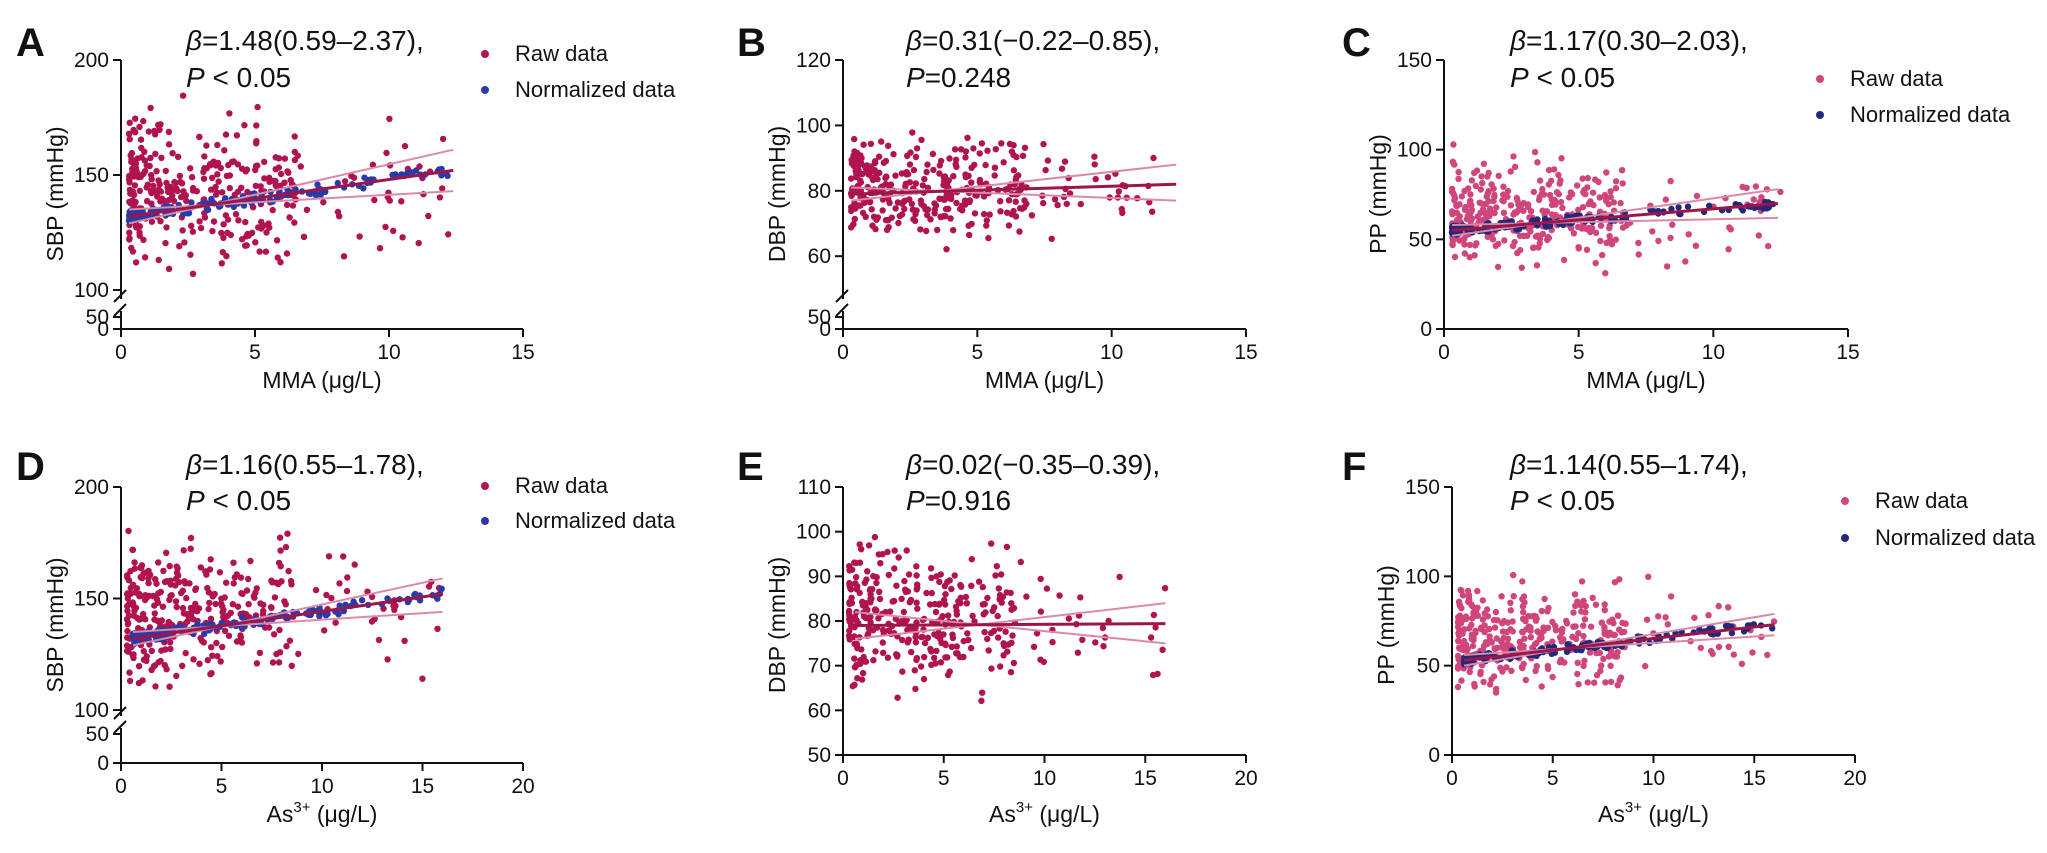  What do you see at coordinates (304, 464) in the screenshot?
I see `beta-text: β=1.16(0.55–1.78),` at bounding box center [304, 464].